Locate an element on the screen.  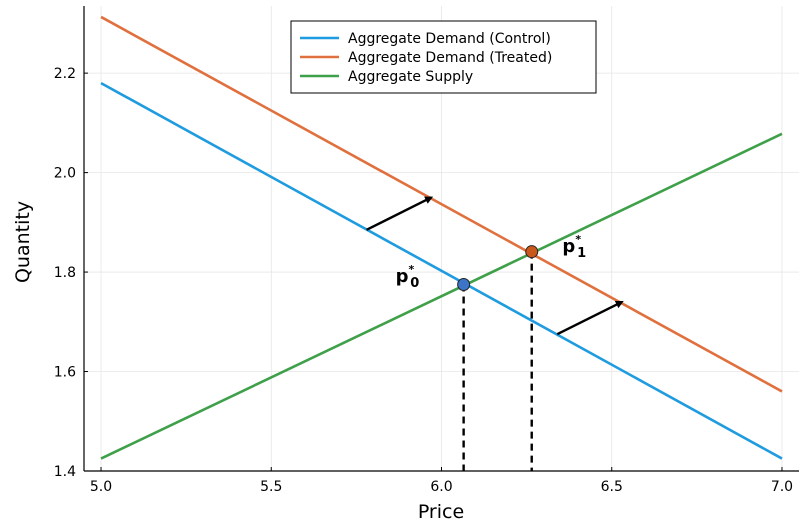
x-tick-label: 7.0 is located at coordinates (782, 487).